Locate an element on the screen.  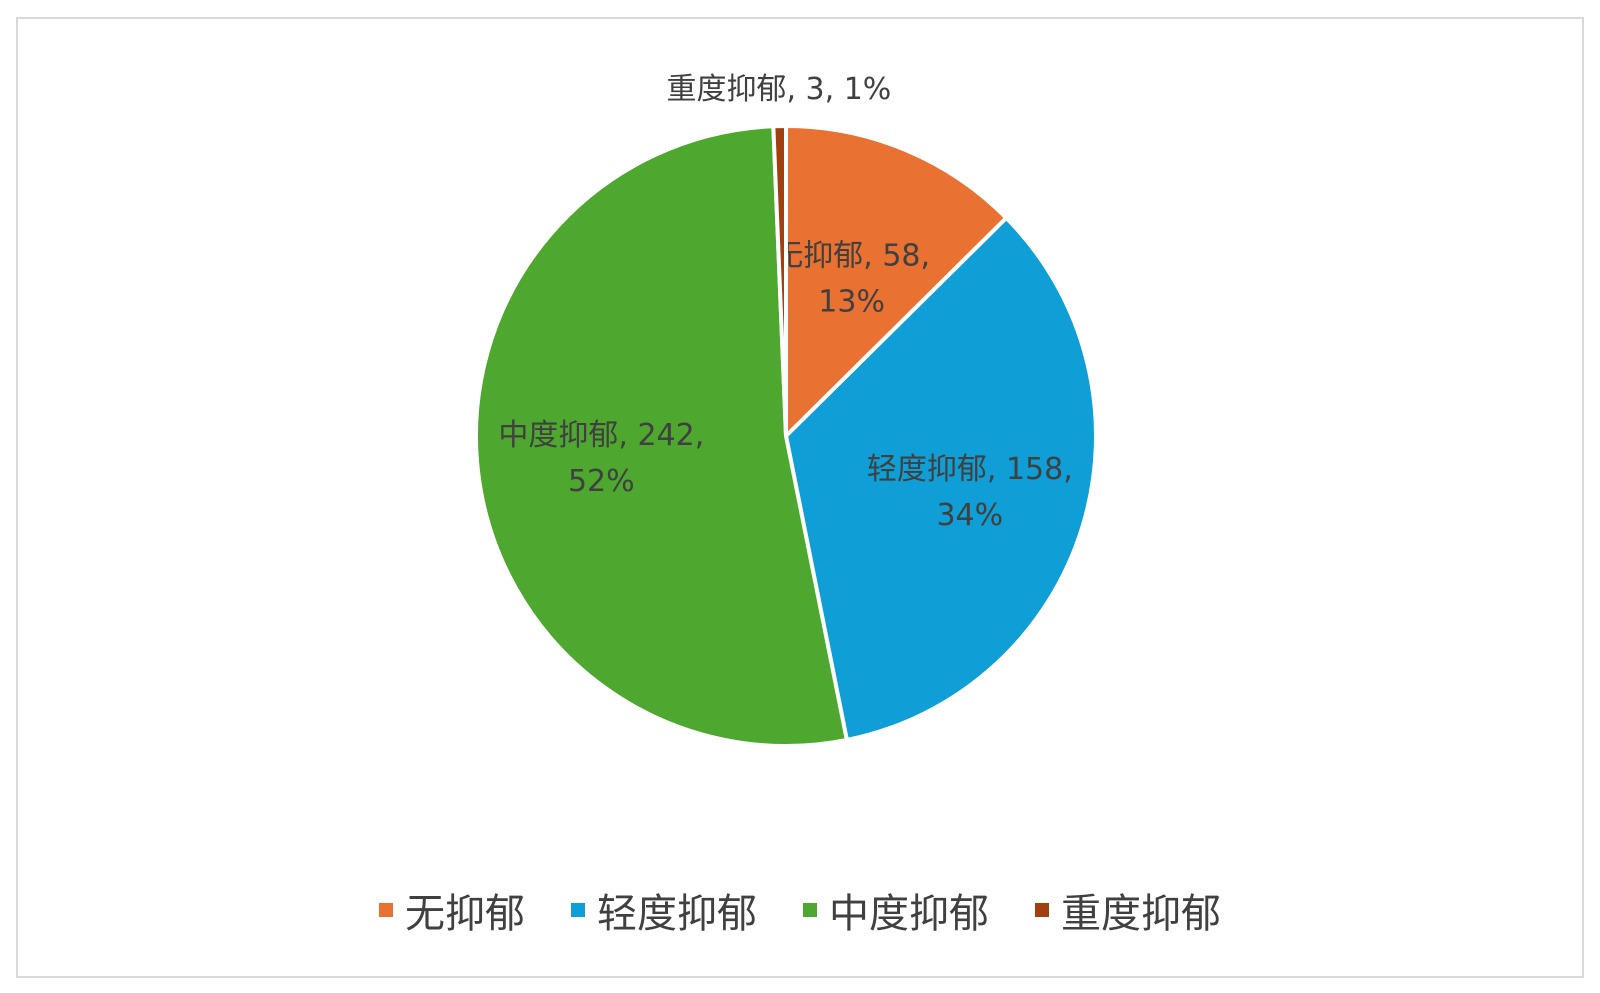
legend-swatch-none is located at coordinates (386, 910).